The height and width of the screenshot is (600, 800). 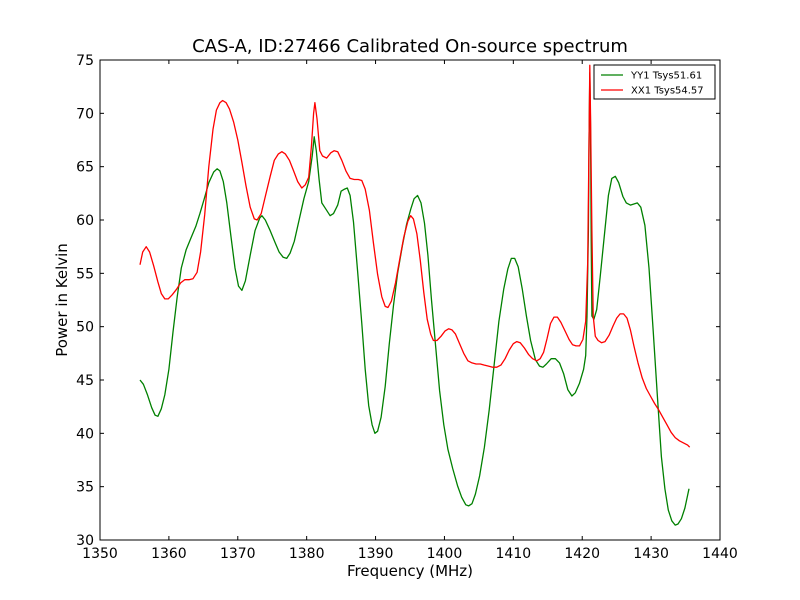 I want to click on x-tick-label: 1430, so click(x=651, y=554).